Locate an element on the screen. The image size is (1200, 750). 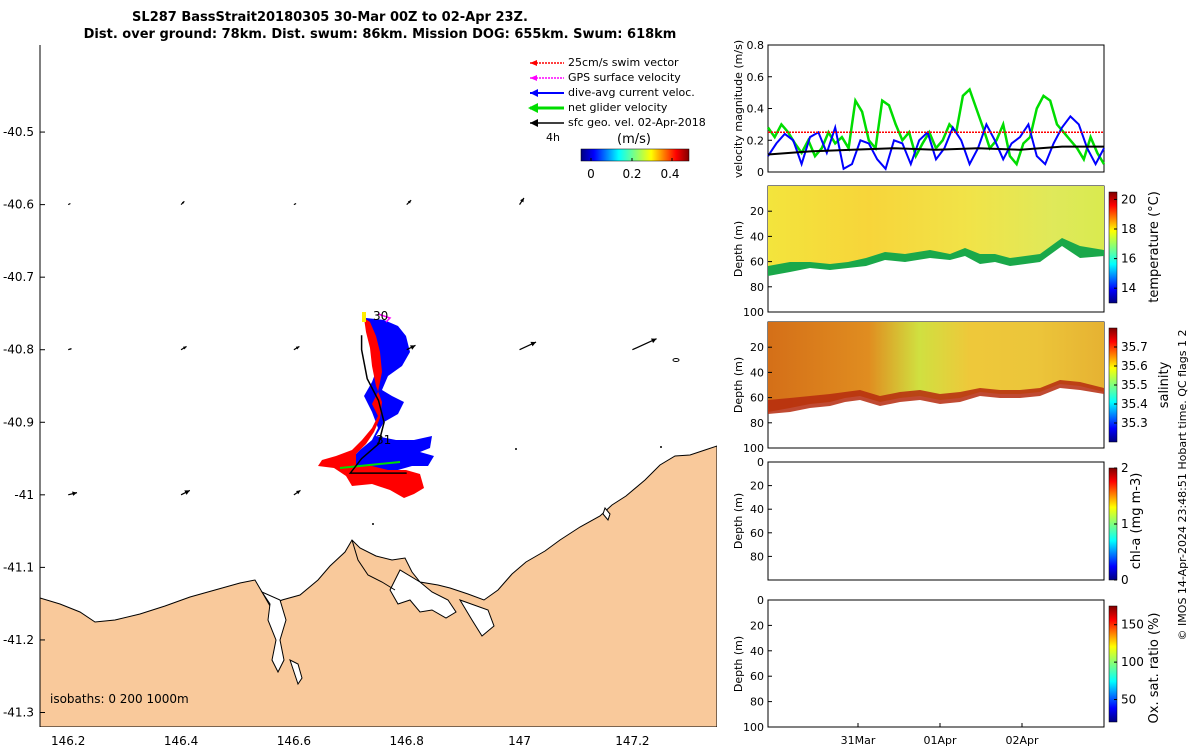
legend-net-label: net glider velocity is located at coordinates (618, 107).